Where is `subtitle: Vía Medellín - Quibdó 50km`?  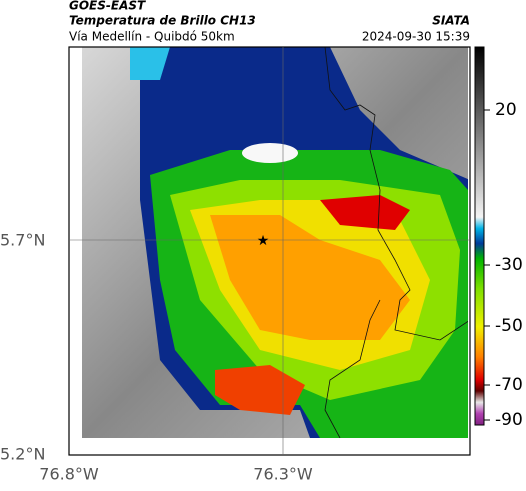
subtitle: Vía Medellín - Quibdó 50km is located at coordinates (152, 37).